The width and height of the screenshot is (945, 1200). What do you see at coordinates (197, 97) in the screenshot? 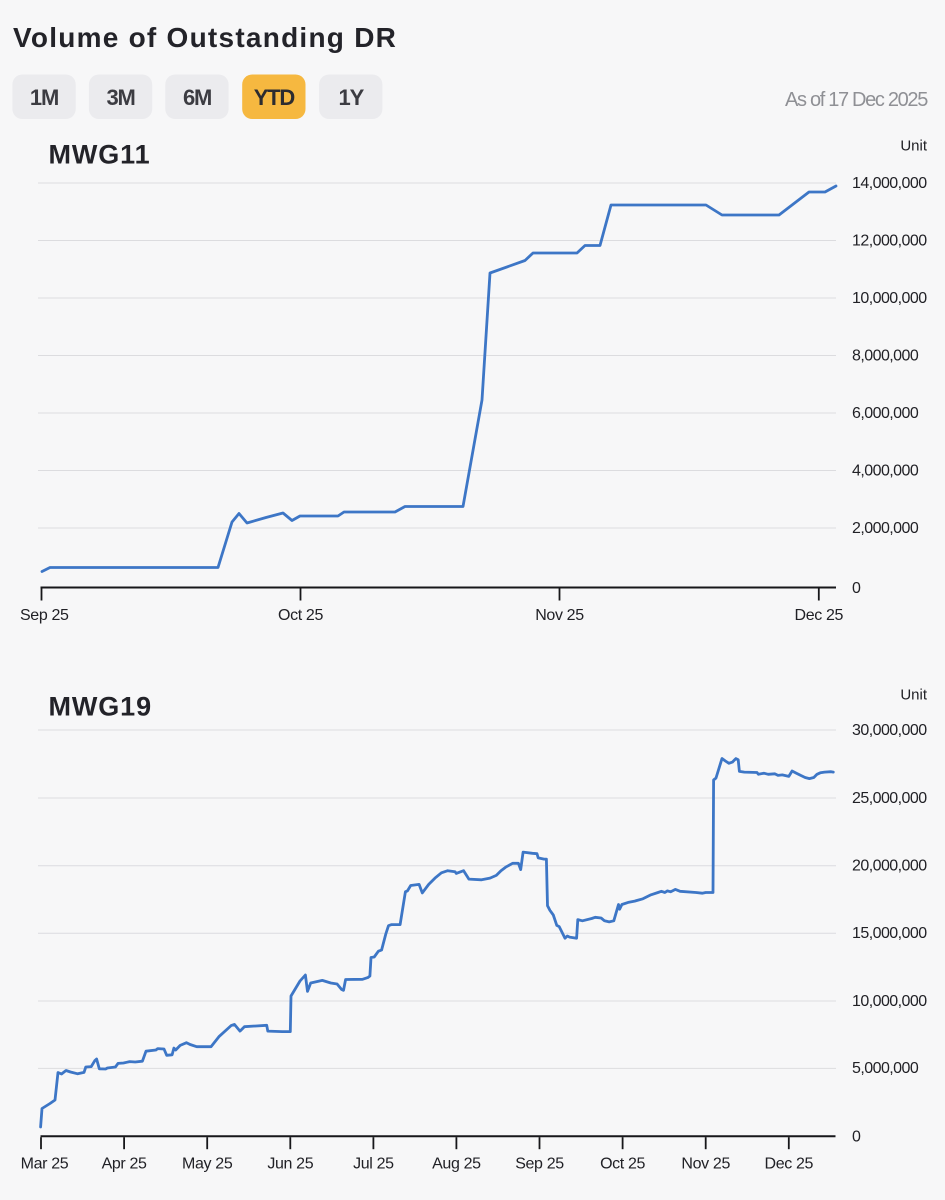
I see `svg-text: 6M` at bounding box center [197, 97].